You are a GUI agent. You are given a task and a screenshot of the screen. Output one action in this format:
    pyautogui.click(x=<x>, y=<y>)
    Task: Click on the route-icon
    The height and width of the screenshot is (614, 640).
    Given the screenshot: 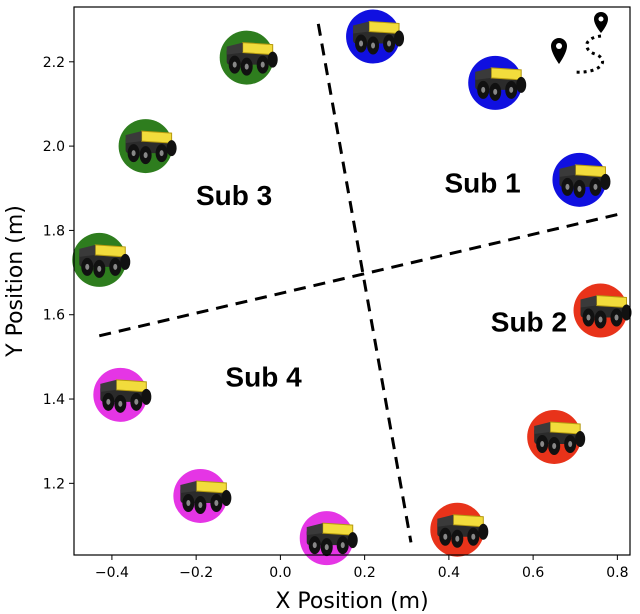 What is the action you would take?
    pyautogui.click(x=579, y=43)
    